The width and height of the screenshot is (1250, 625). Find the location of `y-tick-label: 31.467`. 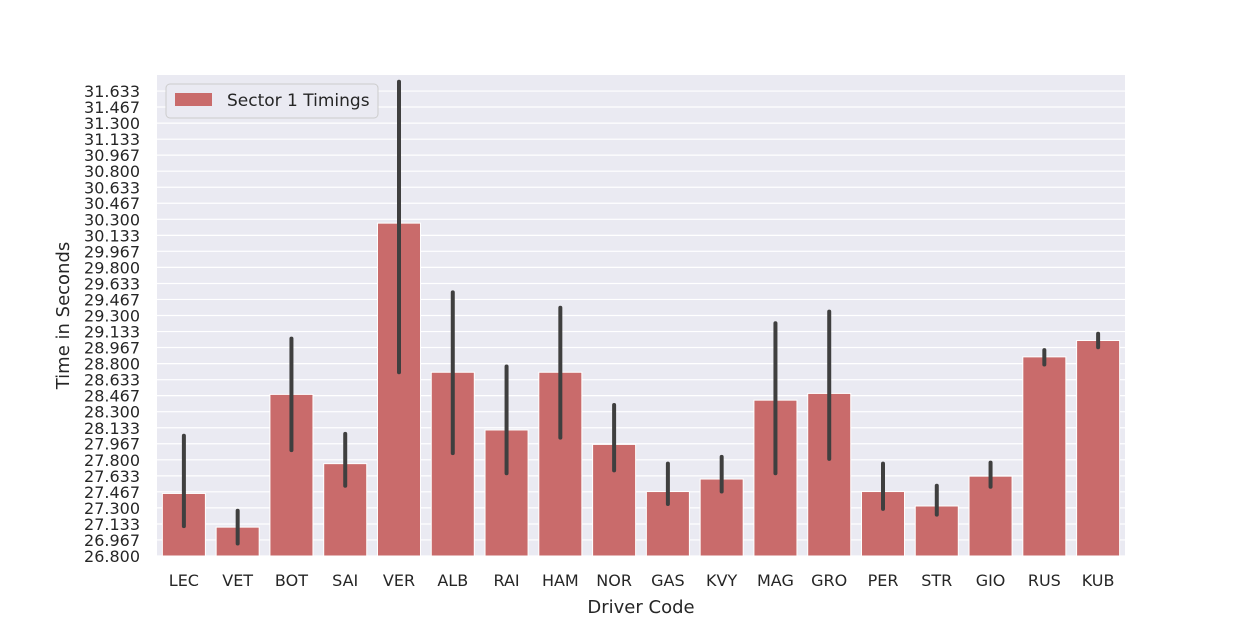

y-tick-label: 31.467 is located at coordinates (112, 107).